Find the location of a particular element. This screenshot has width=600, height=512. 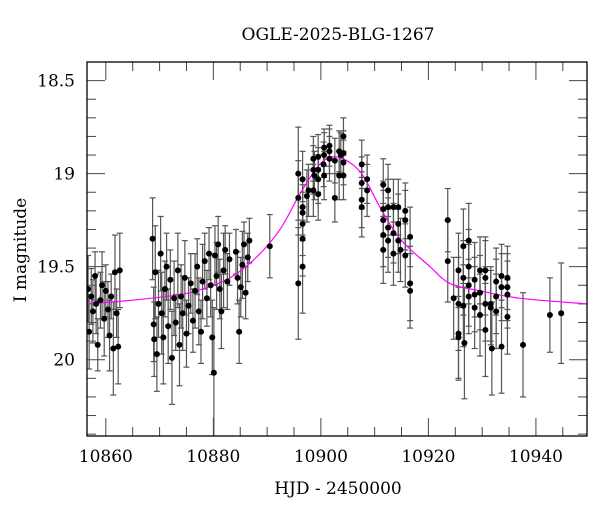

y-tick-label: 19 is located at coordinates (64, 175).